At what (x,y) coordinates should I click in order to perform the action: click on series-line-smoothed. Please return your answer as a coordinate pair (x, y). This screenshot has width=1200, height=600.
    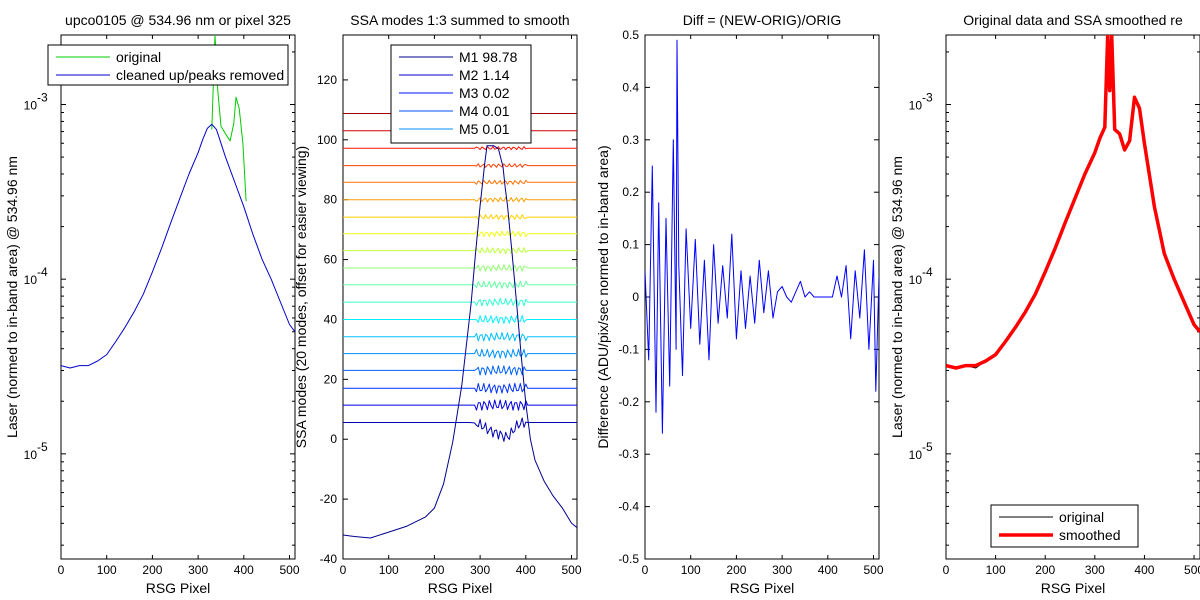
    Looking at the image, I should click on (1073, 202).